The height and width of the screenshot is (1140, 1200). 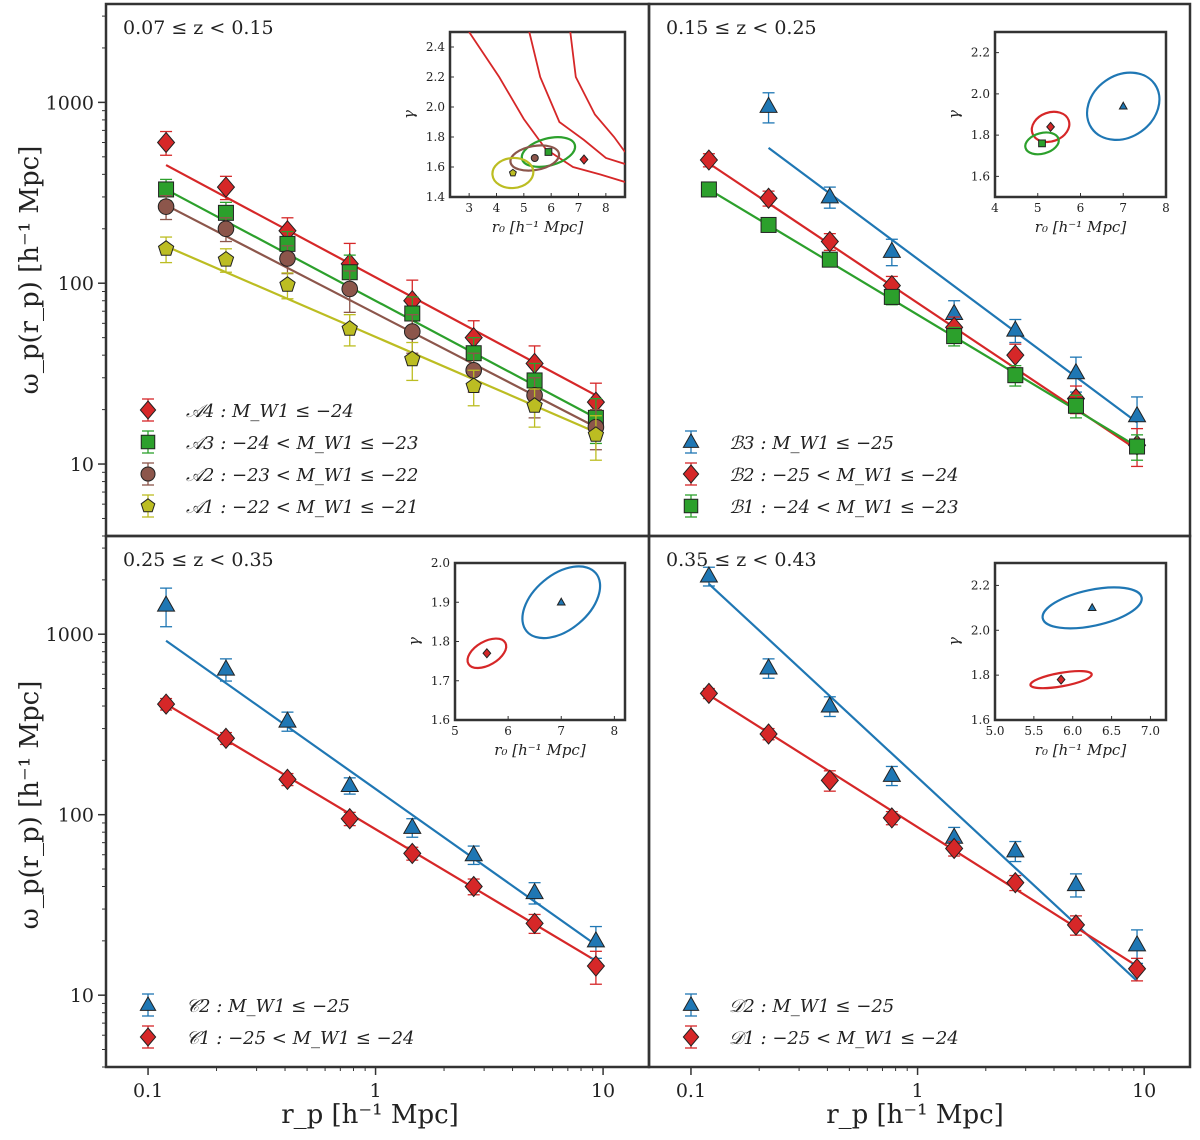 I want to click on inset-x-tick-label: 8, so click(x=1166, y=208).